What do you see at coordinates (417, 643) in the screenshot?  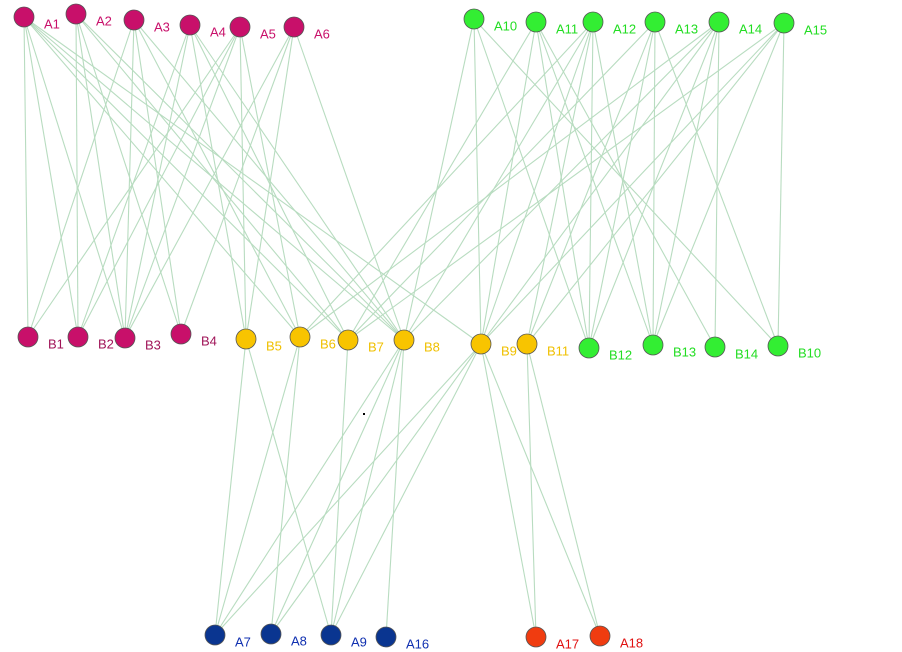 I see `node-label: A16` at bounding box center [417, 643].